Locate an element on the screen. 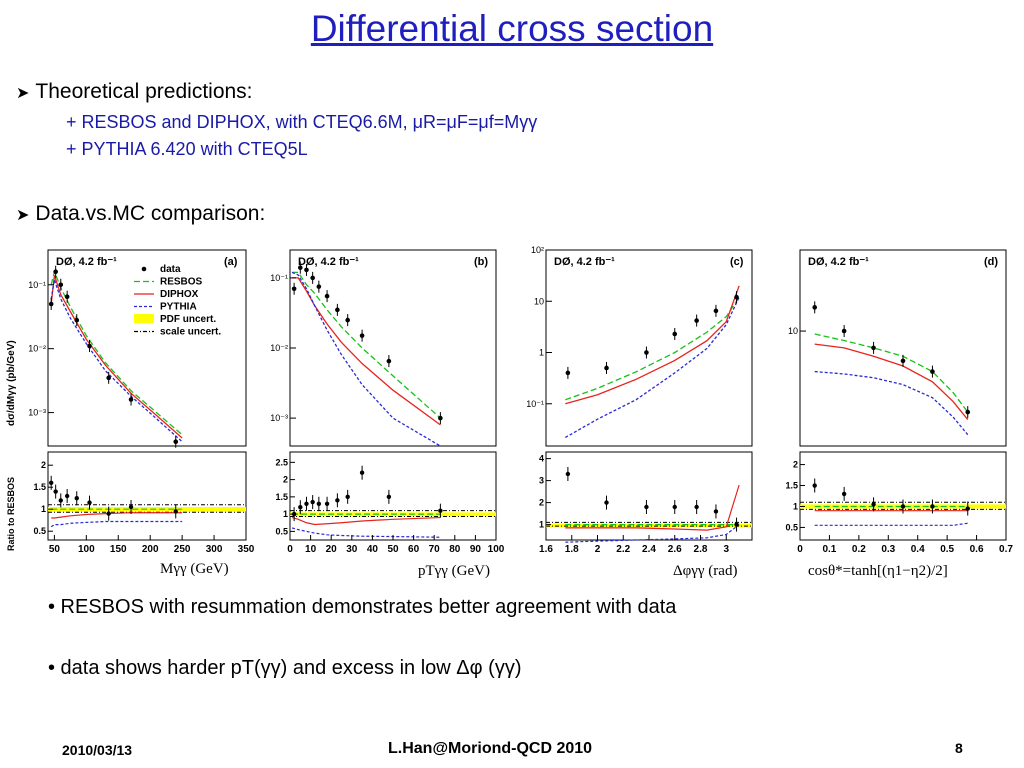 The height and width of the screenshot is (768, 1024). x-axis-label-b: pTγγ (GeV) is located at coordinates (454, 571).